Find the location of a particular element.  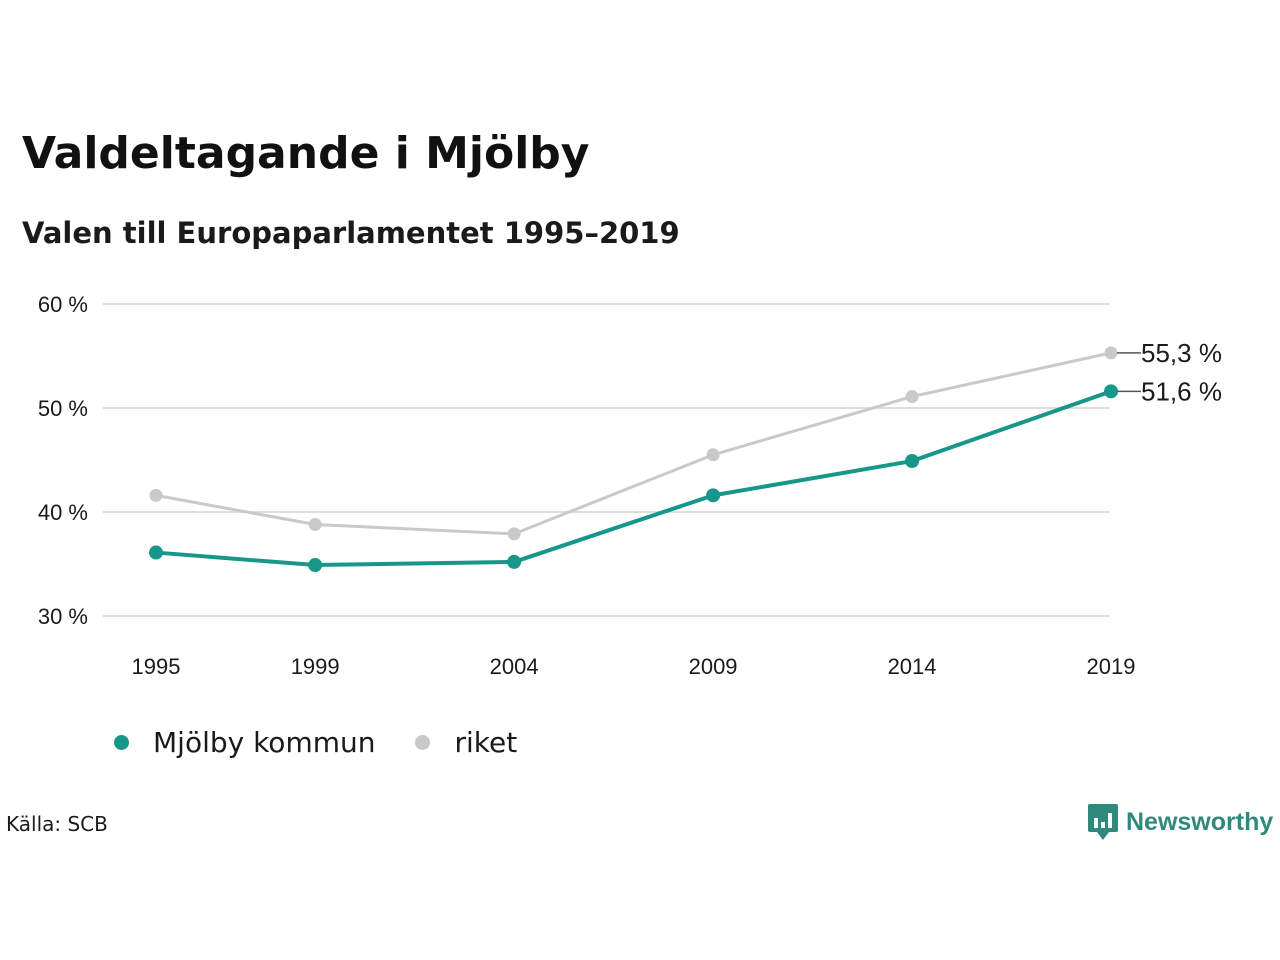

point-mjolby-2009 is located at coordinates (713, 495).